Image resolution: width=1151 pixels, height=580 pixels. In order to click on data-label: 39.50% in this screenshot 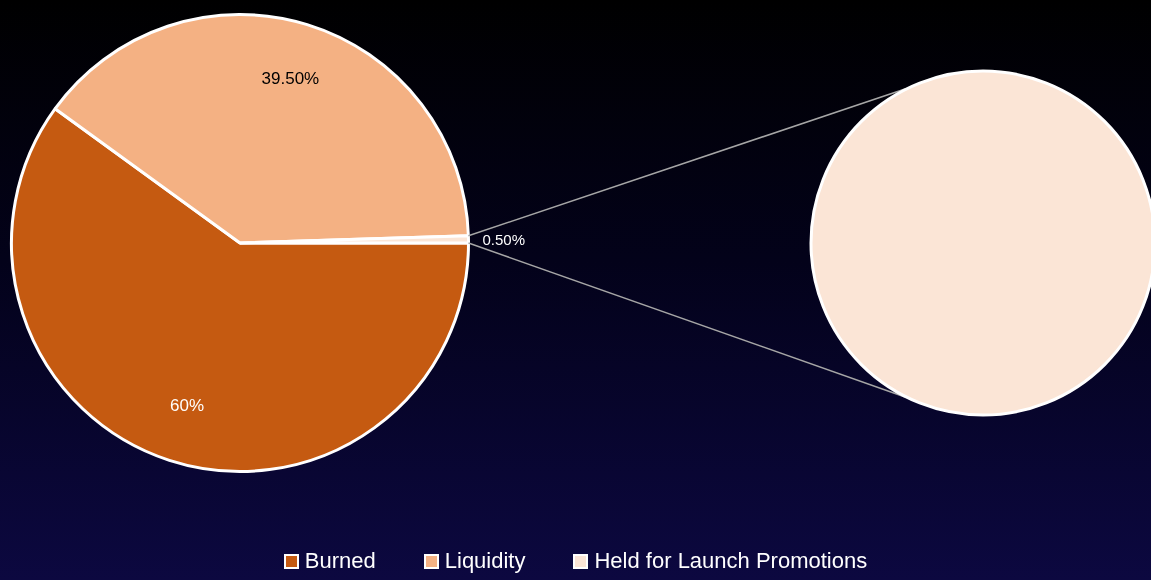, I will do `click(290, 78)`.